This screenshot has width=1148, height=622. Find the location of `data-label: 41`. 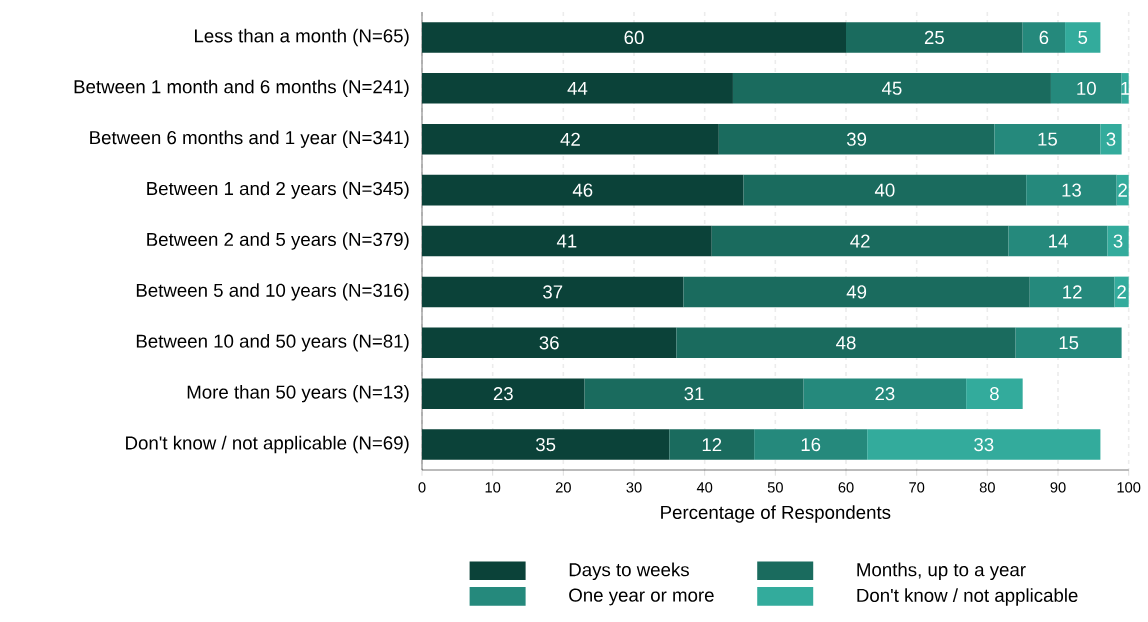

data-label: 41 is located at coordinates (566, 241).